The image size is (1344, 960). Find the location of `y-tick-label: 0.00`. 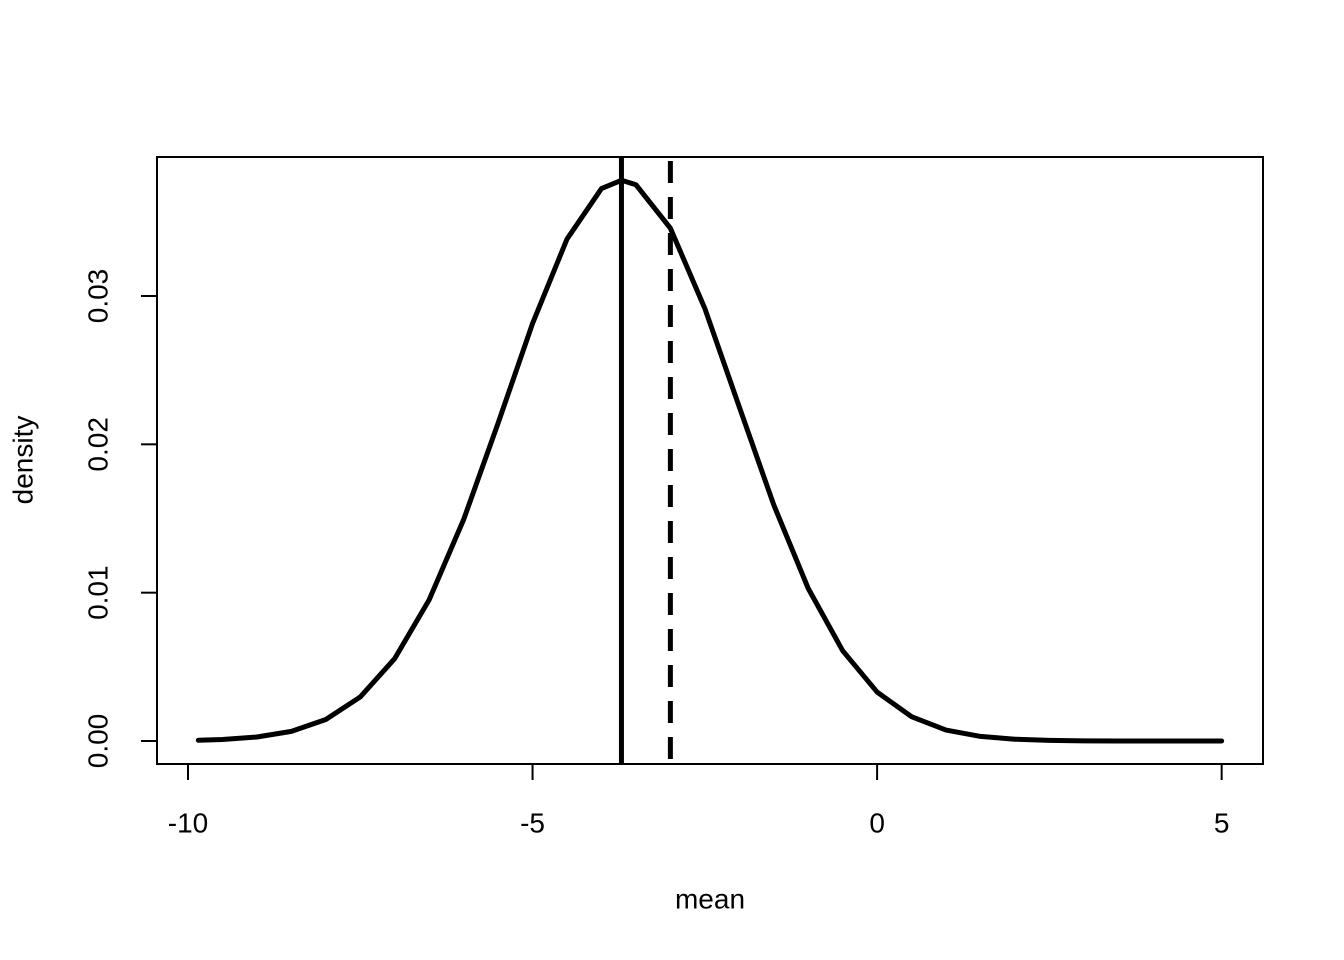

y-tick-label: 0.00 is located at coordinates (97, 741).